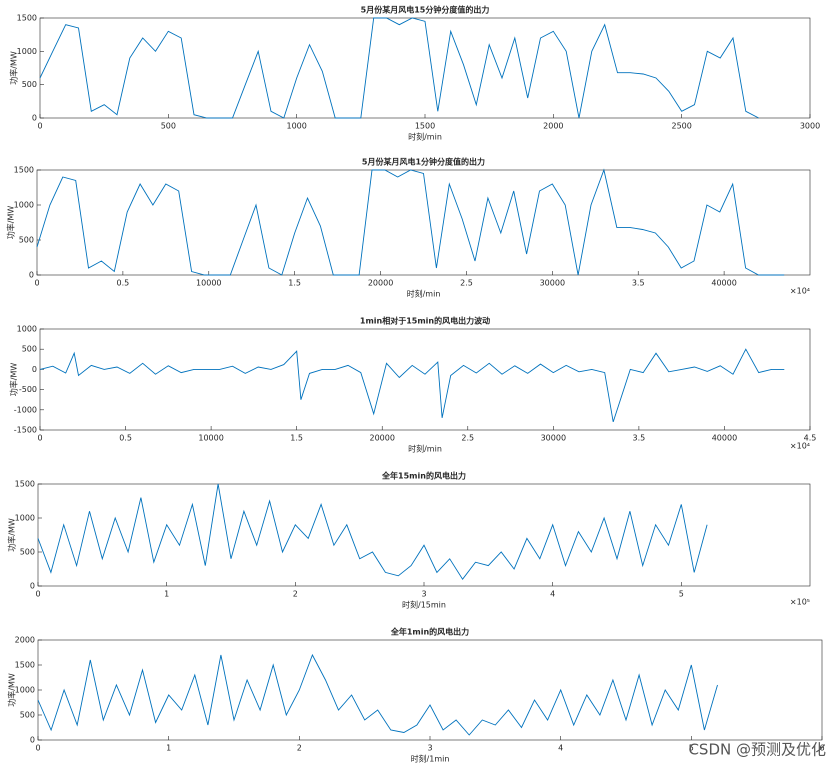 This screenshot has height=769, width=834. Describe the element at coordinates (423, 162) in the screenshot. I see `chart-title: 5月份某月风电1分钟分度值的出力` at that location.